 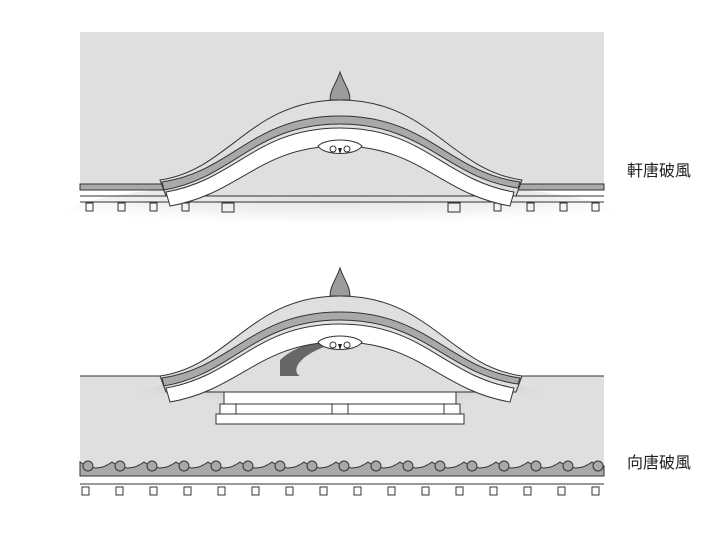 I want to click on rafter-ends, so click(x=340, y=491).